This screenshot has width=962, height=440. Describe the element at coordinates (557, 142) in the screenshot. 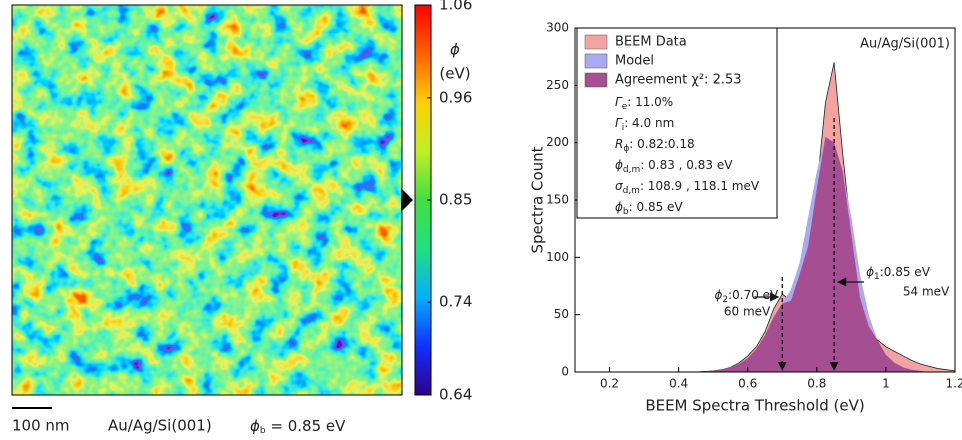

I see `y-tick-label: 200` at that location.